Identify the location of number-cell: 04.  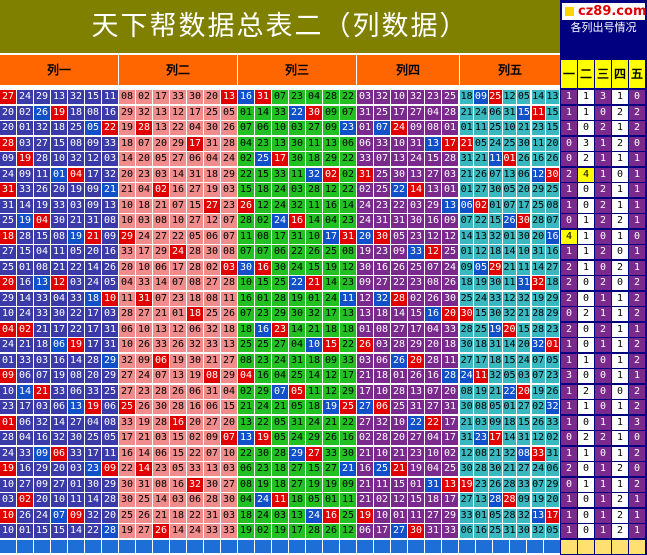
(297, 345).